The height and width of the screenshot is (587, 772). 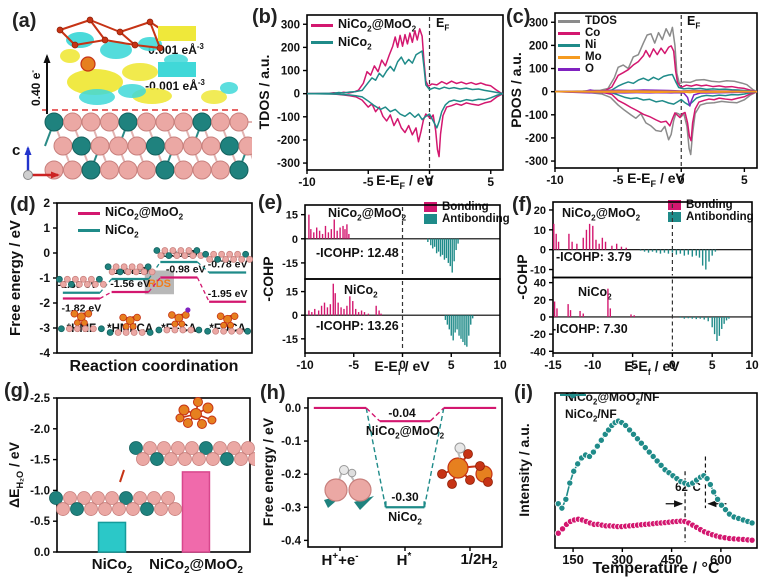 I want to click on svg-text: -0.3, so click(x=291, y=508).